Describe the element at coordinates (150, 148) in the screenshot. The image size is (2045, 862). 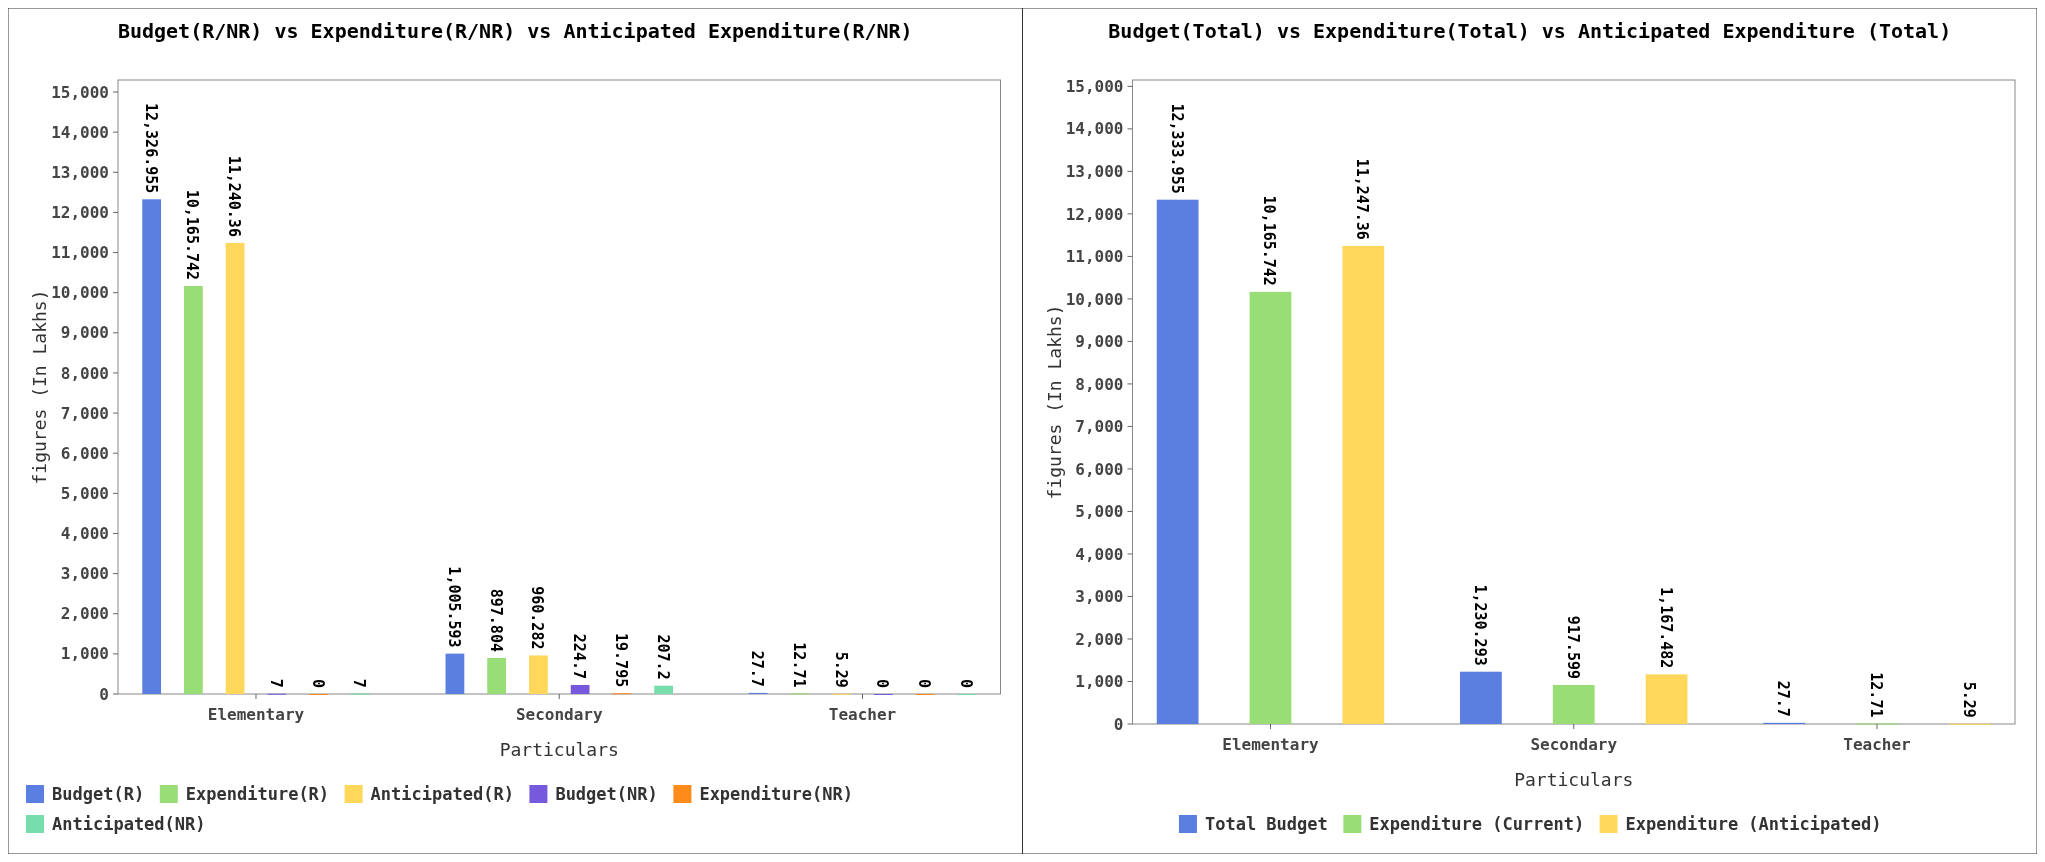
I see `data-label: 12,326.955` at that location.